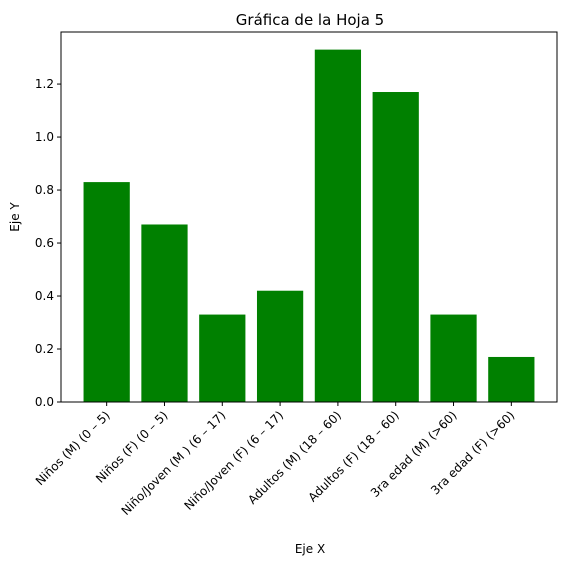  I want to click on y-tick-label-2: 0.4, so click(44, 296).